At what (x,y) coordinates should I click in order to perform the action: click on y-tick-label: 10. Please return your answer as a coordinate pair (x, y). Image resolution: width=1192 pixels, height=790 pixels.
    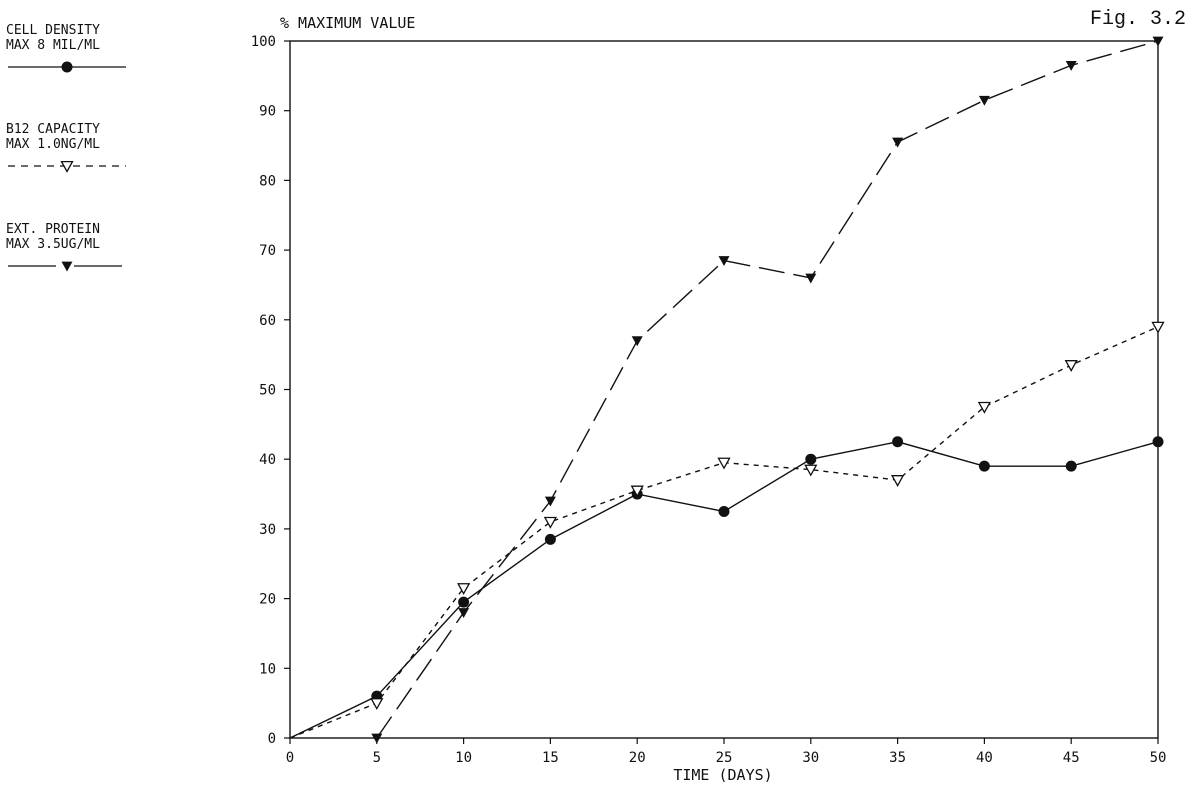
    Looking at the image, I should click on (267, 669).